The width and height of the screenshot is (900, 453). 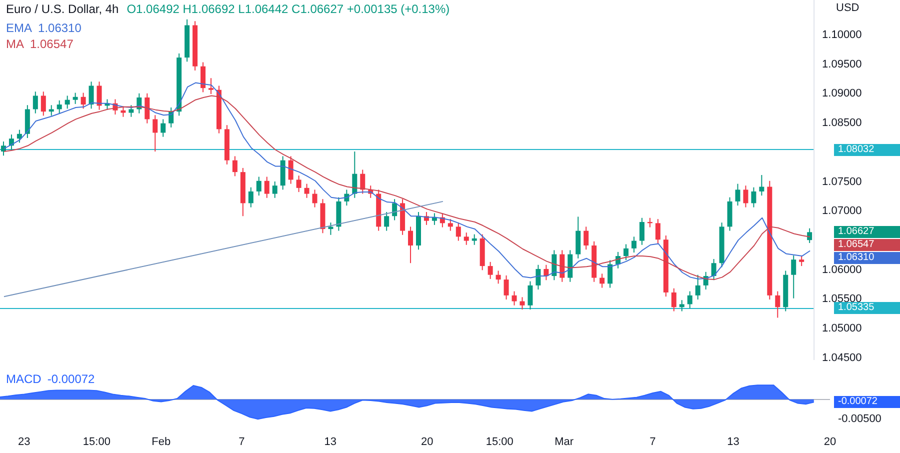 I want to click on x-tick-label: Feb, so click(x=161, y=442).